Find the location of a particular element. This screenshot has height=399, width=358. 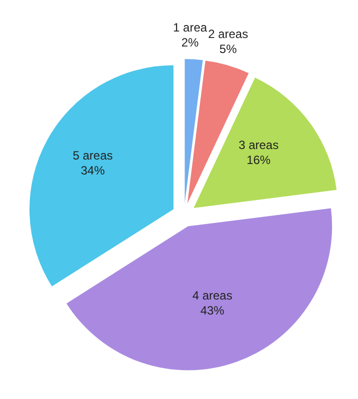

slice-label: 4 areas is located at coordinates (212, 295).